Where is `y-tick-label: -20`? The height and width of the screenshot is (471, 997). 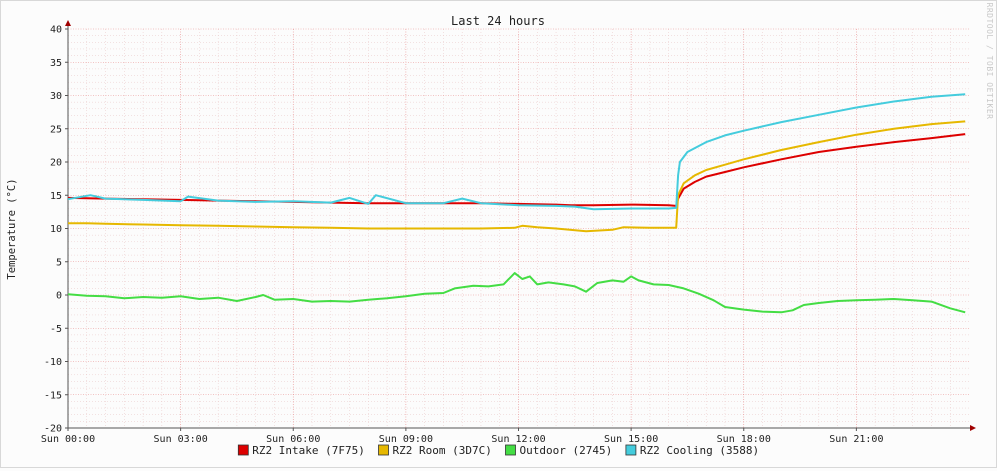
y-tick-label: -20 is located at coordinates (53, 429).